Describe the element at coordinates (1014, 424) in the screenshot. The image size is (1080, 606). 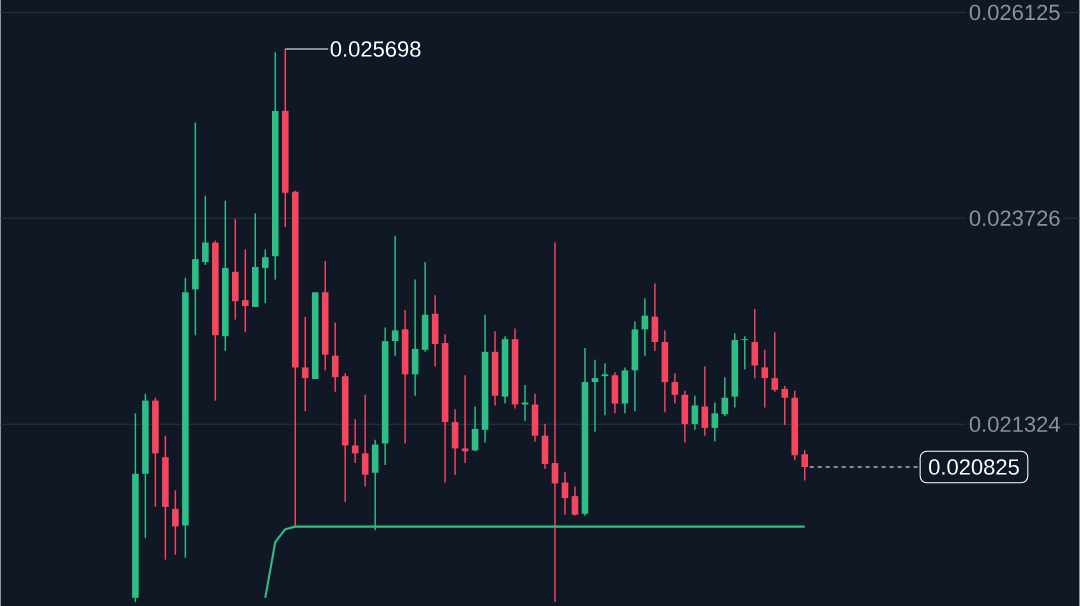
I see `y-tick-label: 0.021324` at that location.